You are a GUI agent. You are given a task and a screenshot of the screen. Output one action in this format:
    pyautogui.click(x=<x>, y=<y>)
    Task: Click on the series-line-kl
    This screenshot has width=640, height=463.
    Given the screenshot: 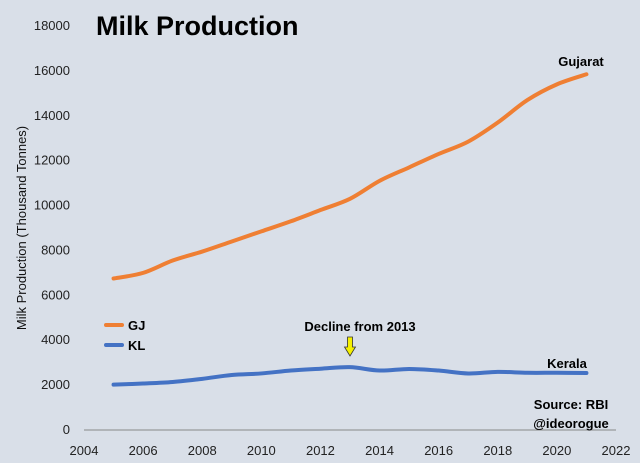 What is the action you would take?
    pyautogui.click(x=350, y=376)
    